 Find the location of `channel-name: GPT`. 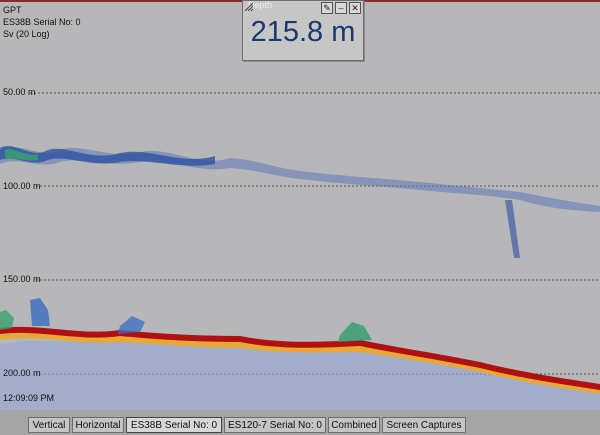

channel-name: GPT is located at coordinates (12, 10).